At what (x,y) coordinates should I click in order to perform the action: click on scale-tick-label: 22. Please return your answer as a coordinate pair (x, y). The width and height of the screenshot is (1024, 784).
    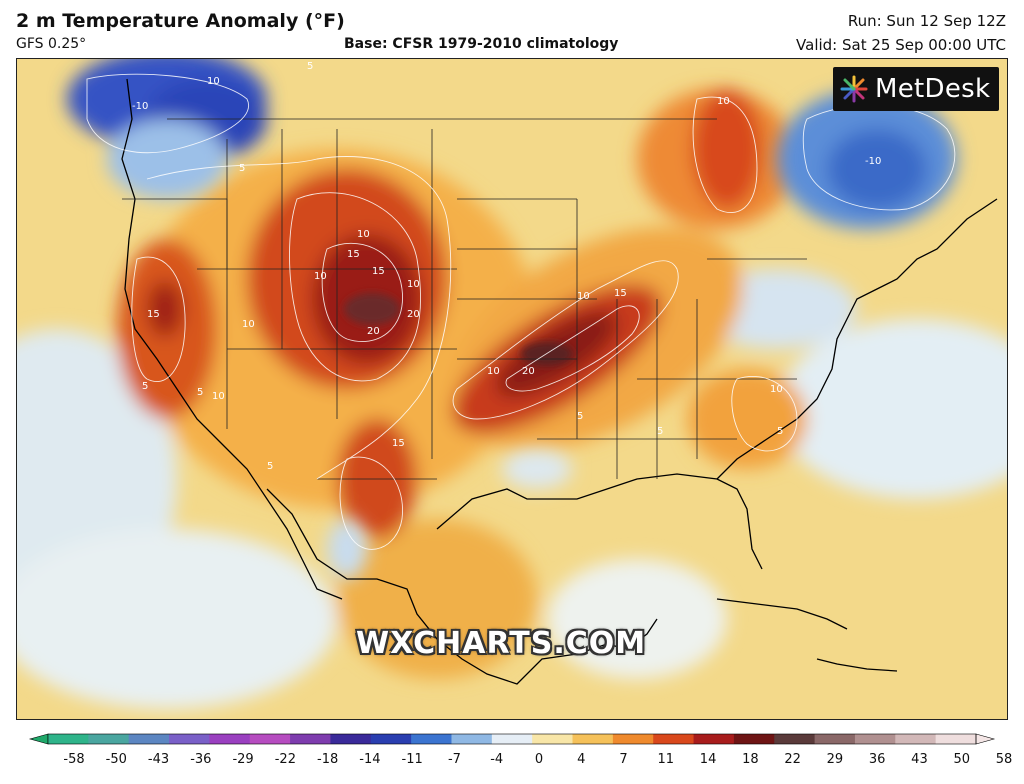
    Looking at the image, I should click on (792, 759).